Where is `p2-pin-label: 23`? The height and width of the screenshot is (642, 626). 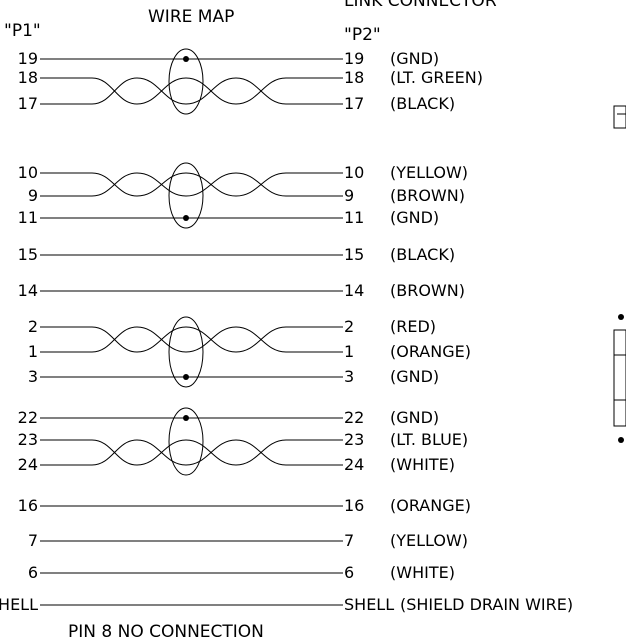
p2-pin-label: 23 is located at coordinates (354, 439).